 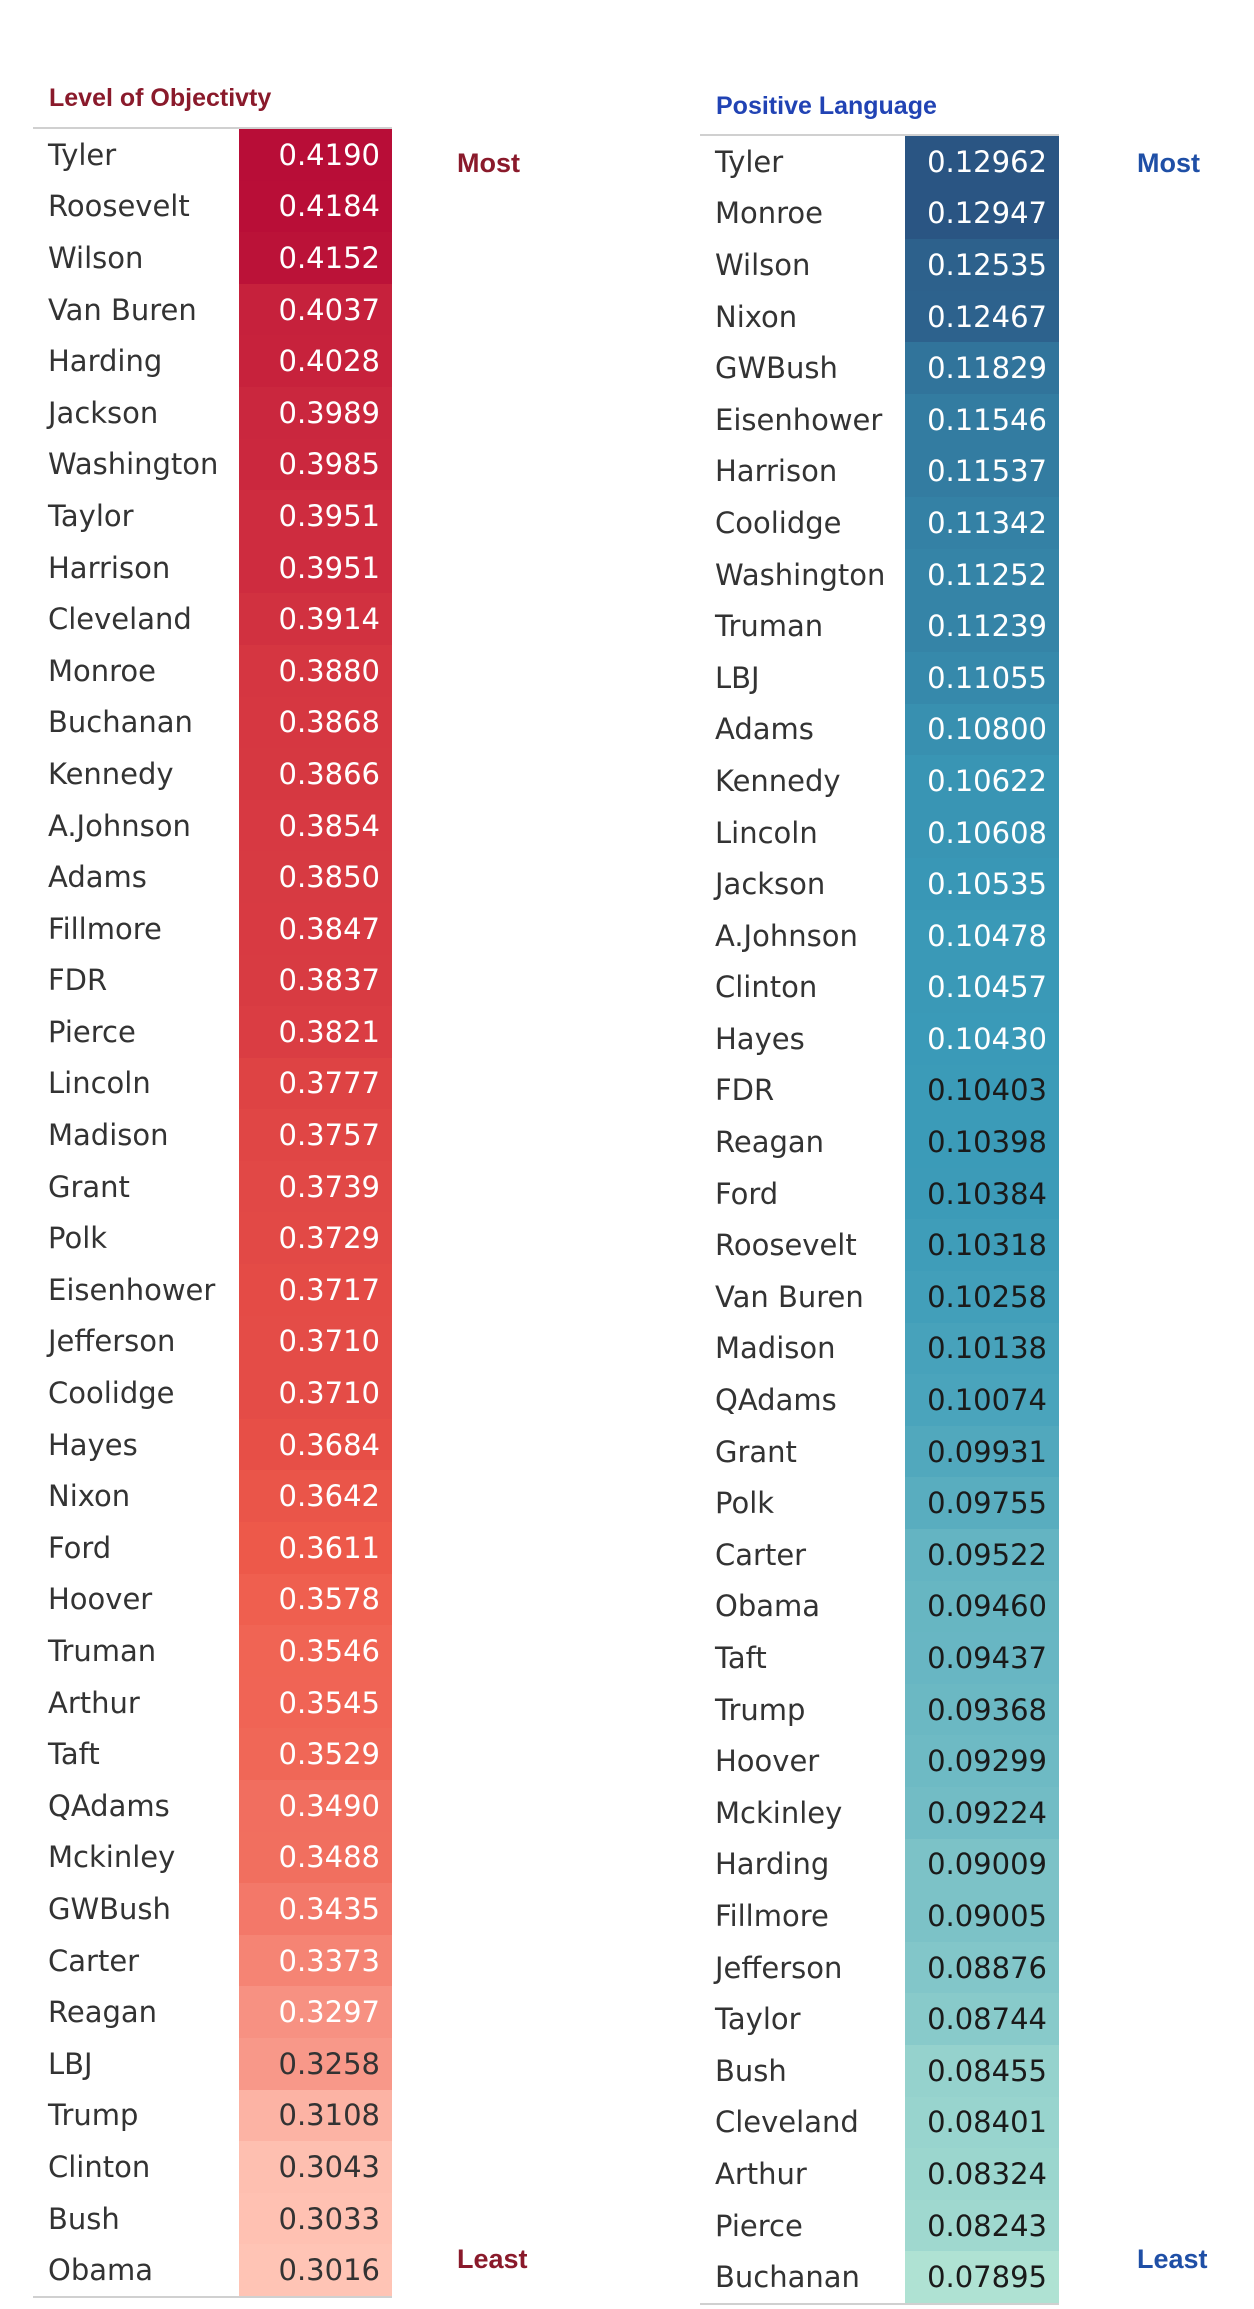 What do you see at coordinates (212, 1548) in the screenshot?
I see `table-row: Ford 0.3611` at bounding box center [212, 1548].